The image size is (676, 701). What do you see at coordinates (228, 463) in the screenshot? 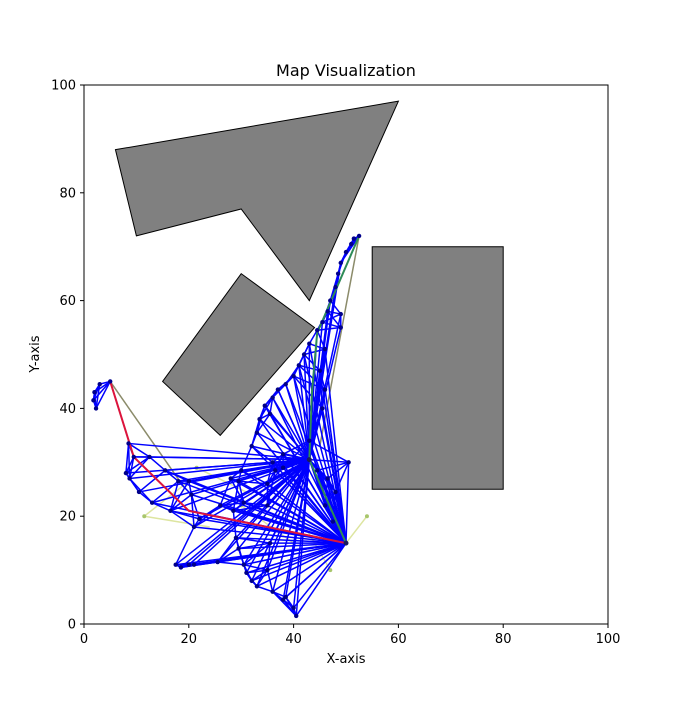
I see `path-red` at bounding box center [228, 463].